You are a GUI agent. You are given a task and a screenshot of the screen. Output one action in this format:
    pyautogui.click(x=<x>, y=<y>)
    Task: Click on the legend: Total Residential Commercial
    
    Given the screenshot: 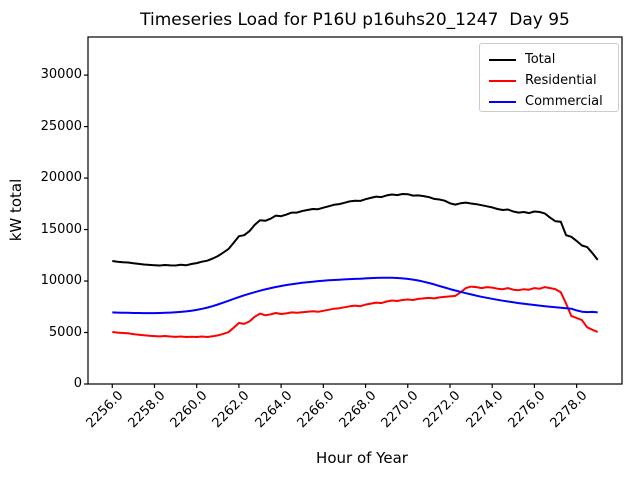 What is the action you would take?
    pyautogui.click(x=549, y=77)
    